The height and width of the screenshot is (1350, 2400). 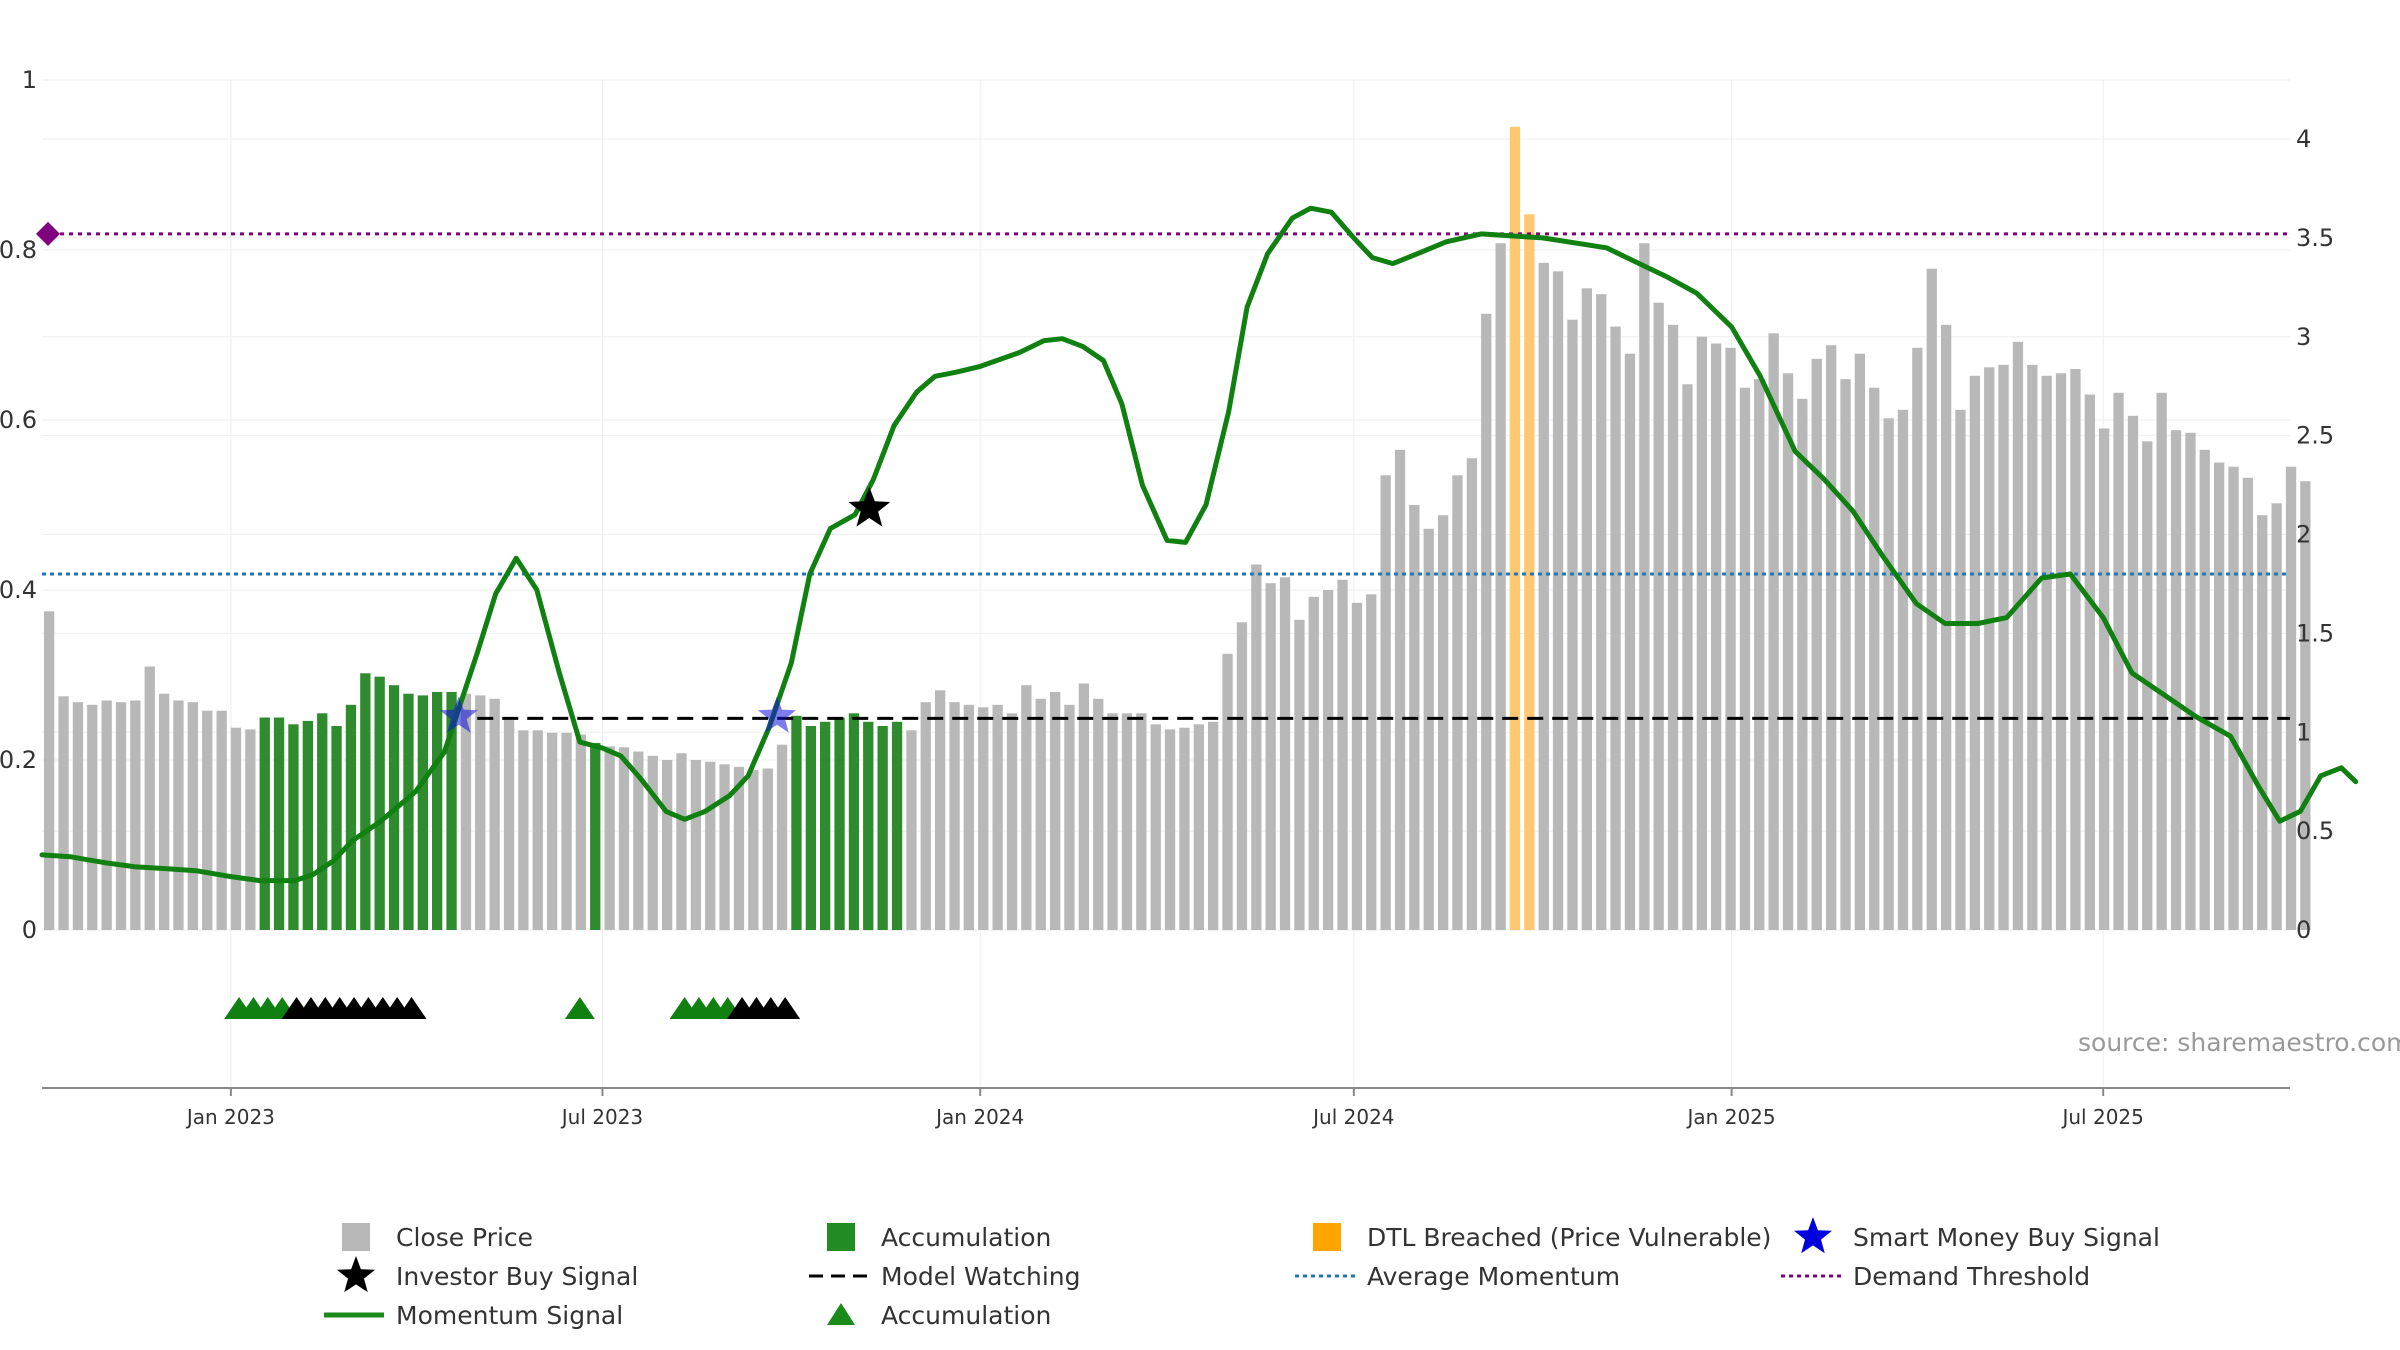 What do you see at coordinates (1457, 1276) in the screenshot?
I see `legend-item: Average Momentum` at bounding box center [1457, 1276].